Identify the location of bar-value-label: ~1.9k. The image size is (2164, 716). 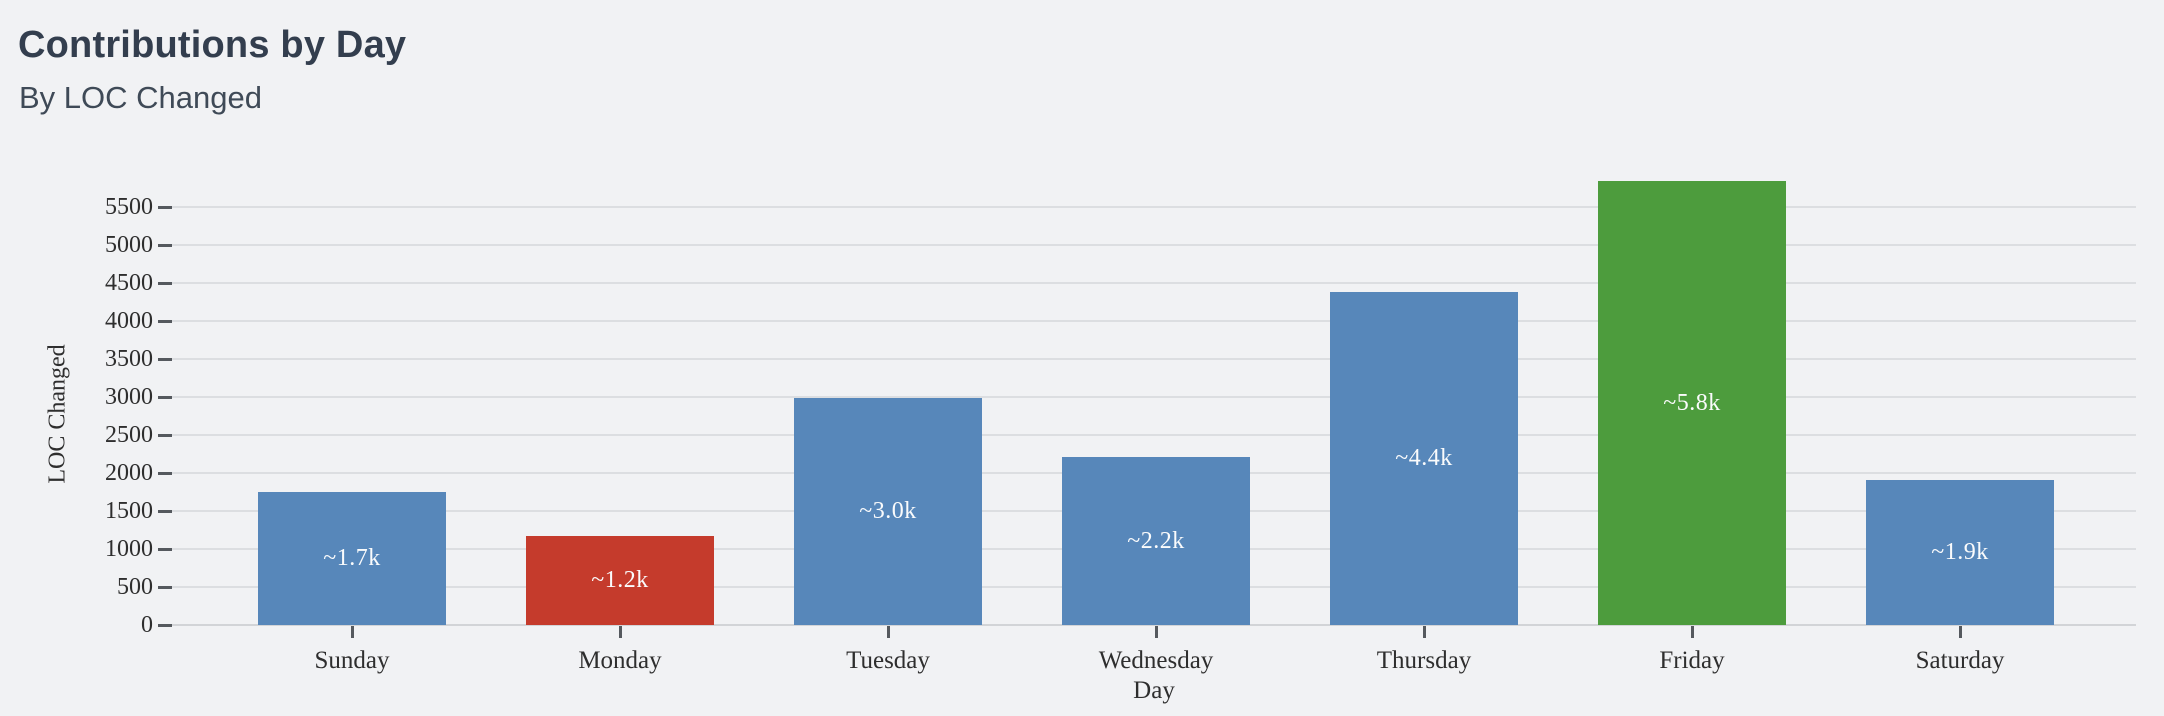
(1960, 552).